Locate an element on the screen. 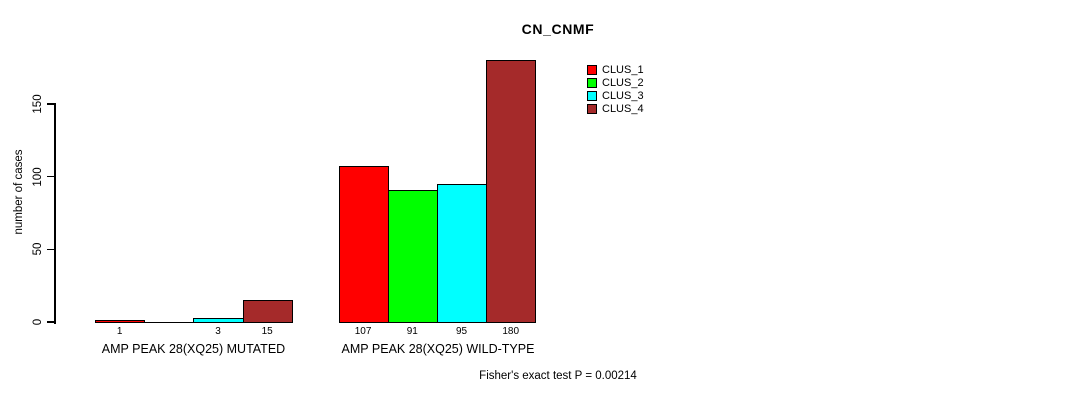 Image resolution: width=1090 pixels, height=400 pixels. bar-value-label: 15 is located at coordinates (267, 331).